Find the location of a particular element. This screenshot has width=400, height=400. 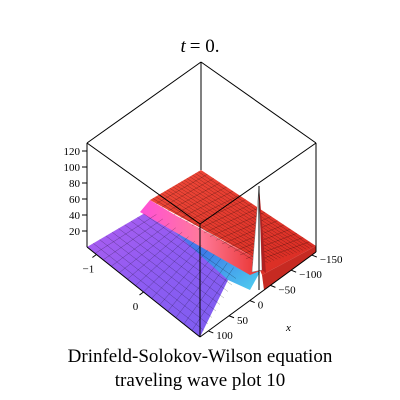

z-axis: 120 100 80 60 40 20 is located at coordinates (75, 192).